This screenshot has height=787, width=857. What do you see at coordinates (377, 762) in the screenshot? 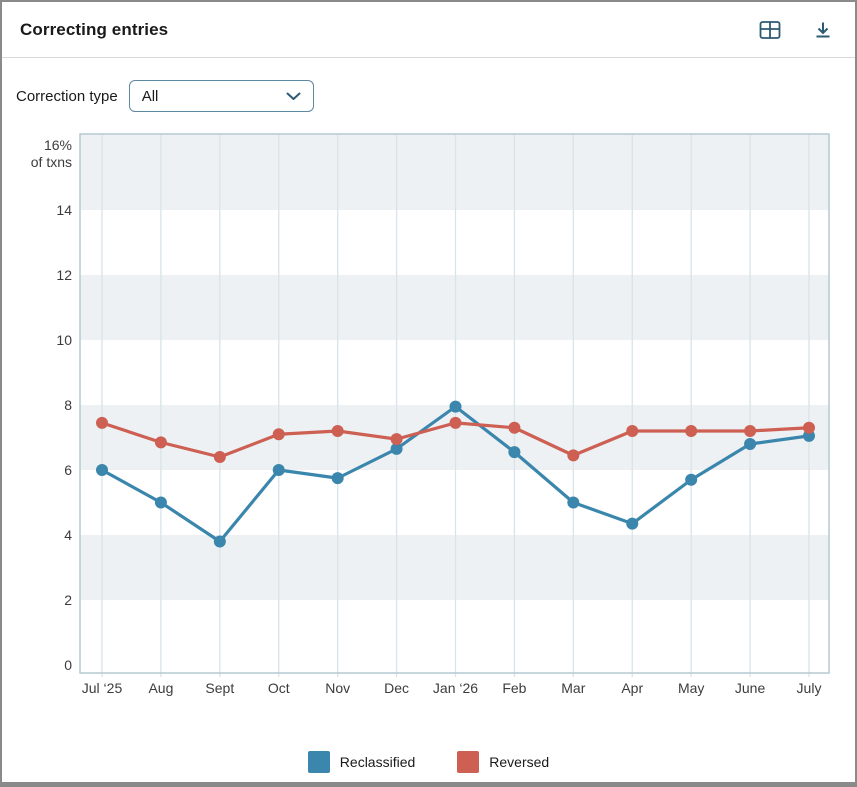
I see `legend-label: Reclassified` at bounding box center [377, 762].